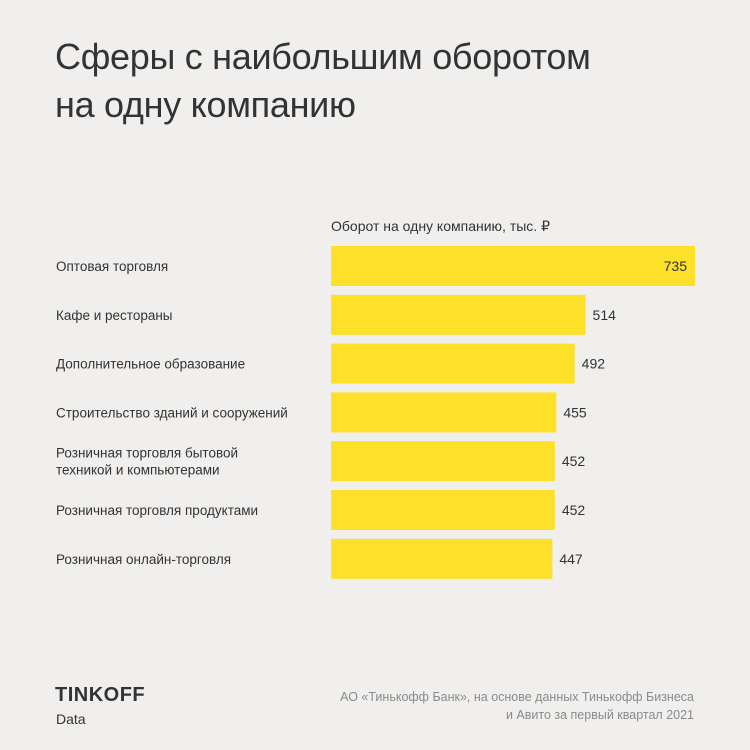 Image resolution: width=750 pixels, height=750 pixels. Describe the element at coordinates (143, 559) in the screenshot. I see `category-label-7: Розничная онлайн-торговля` at that location.